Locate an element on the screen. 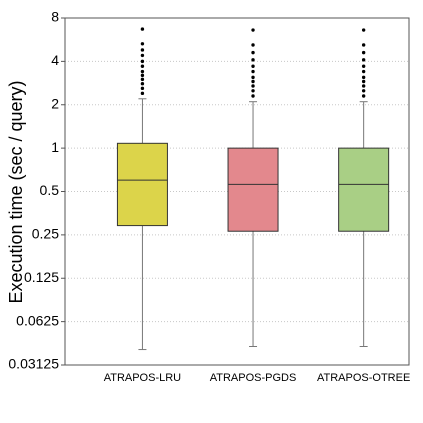 The width and height of the screenshot is (423, 423). y-tick-label: 0.125 is located at coordinates (41, 277).